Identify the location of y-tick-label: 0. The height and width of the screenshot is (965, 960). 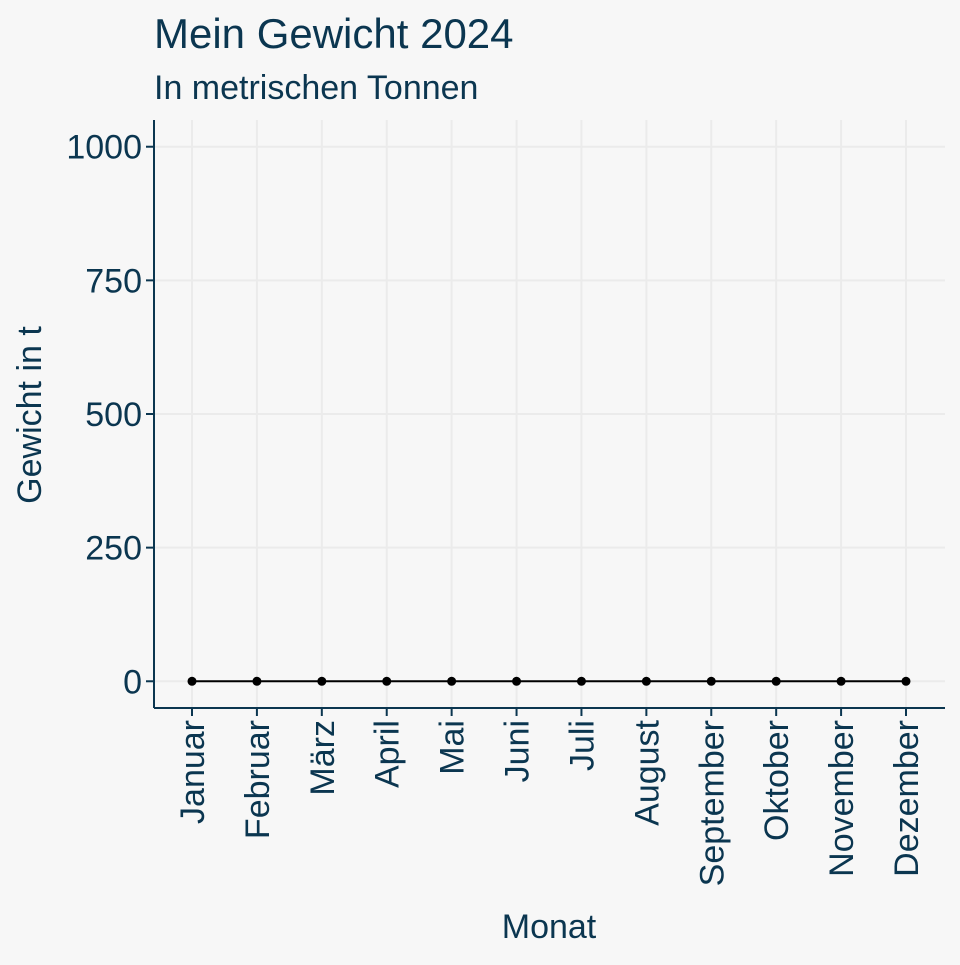
(132, 682).